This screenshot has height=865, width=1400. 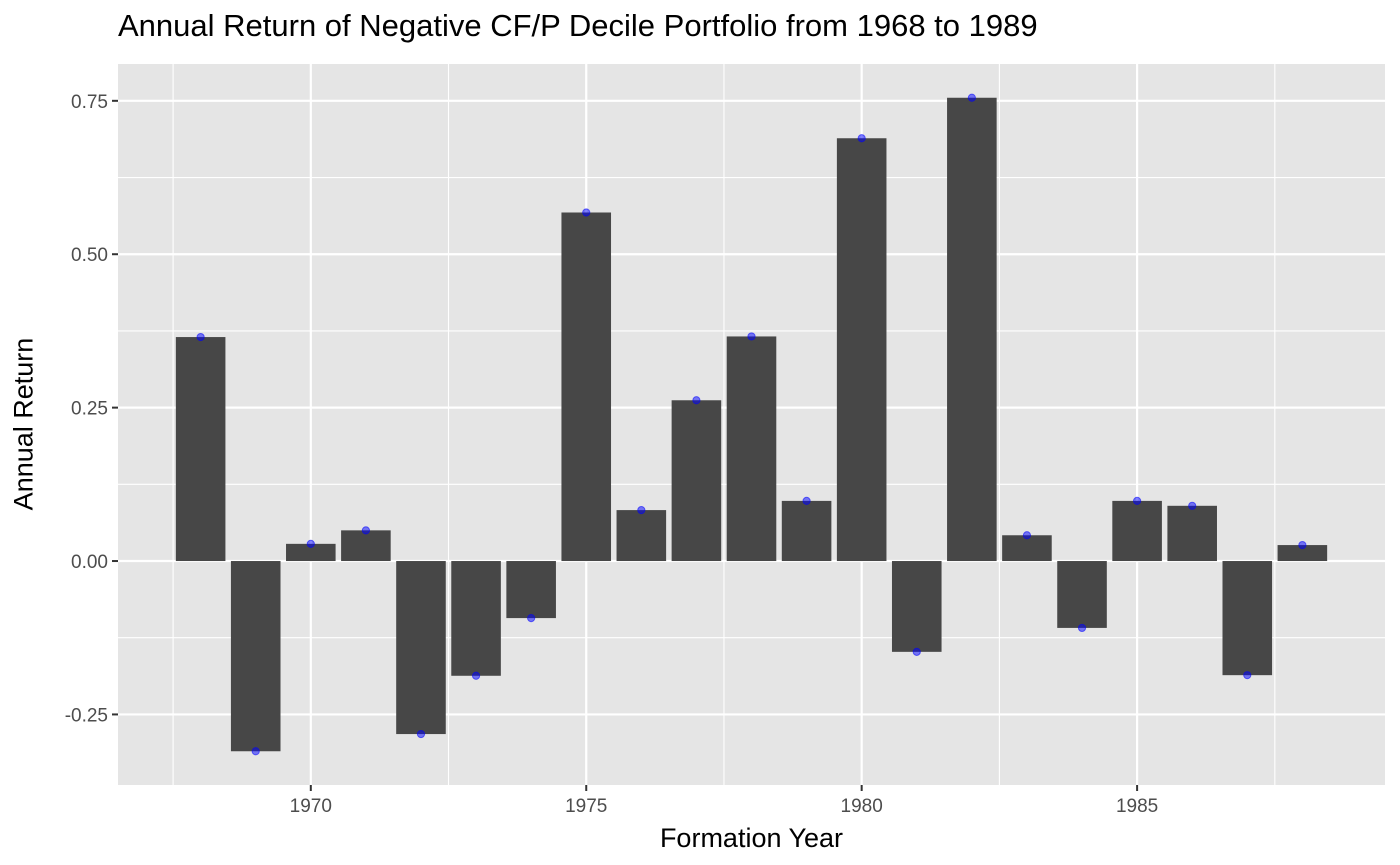 I want to click on y-tick-label: 0.75, so click(x=89, y=102).